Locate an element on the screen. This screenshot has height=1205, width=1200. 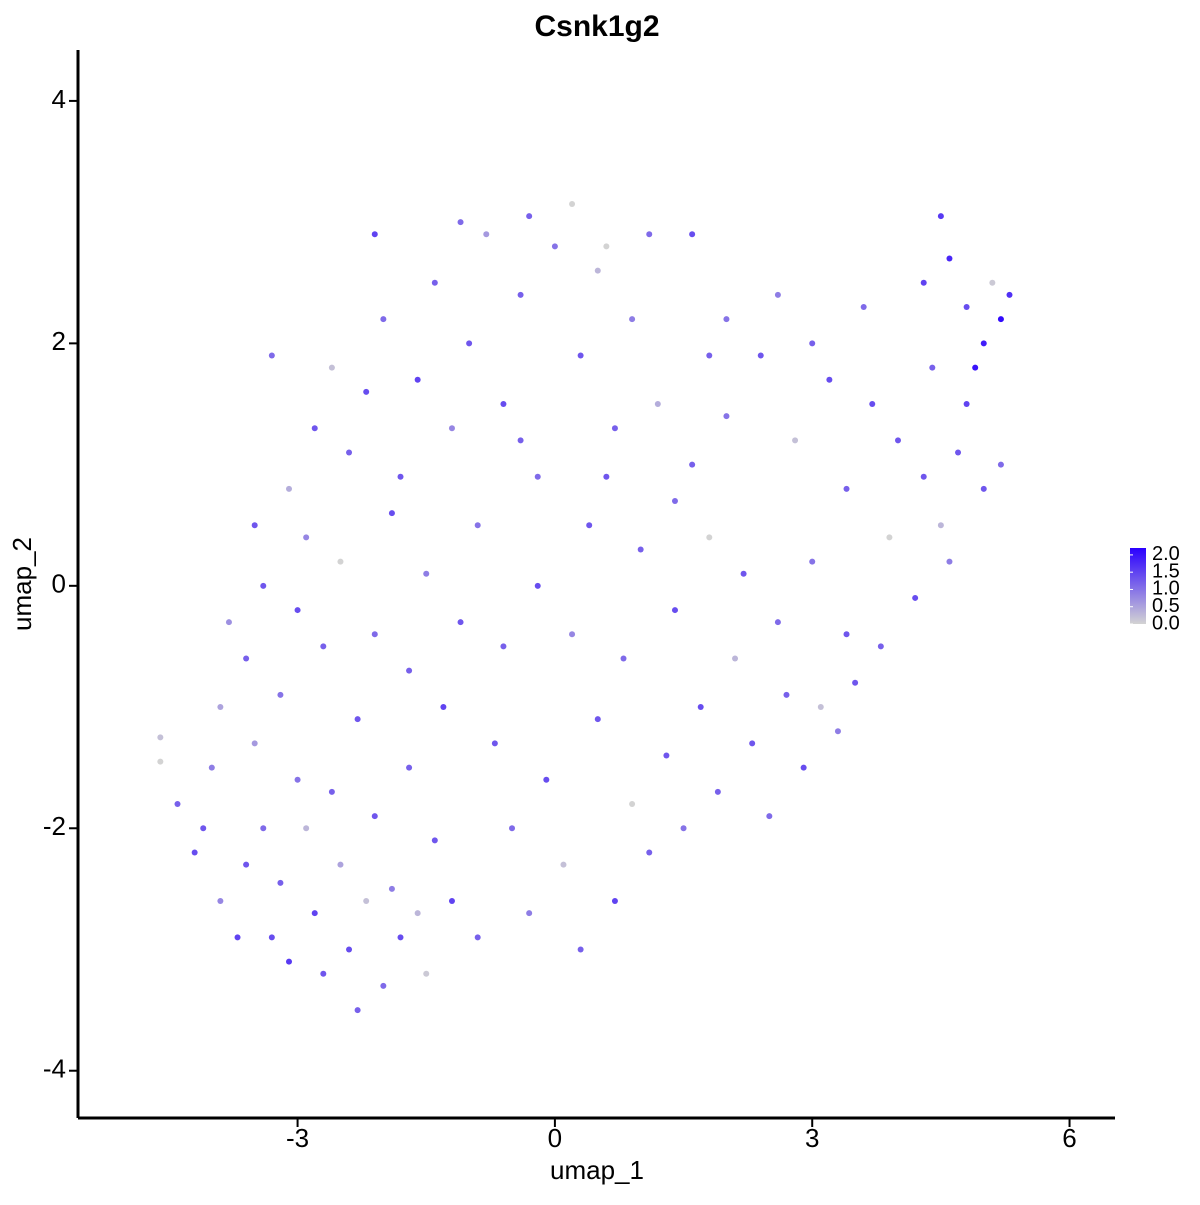
x-tick-label: -3 is located at coordinates (297, 1138).